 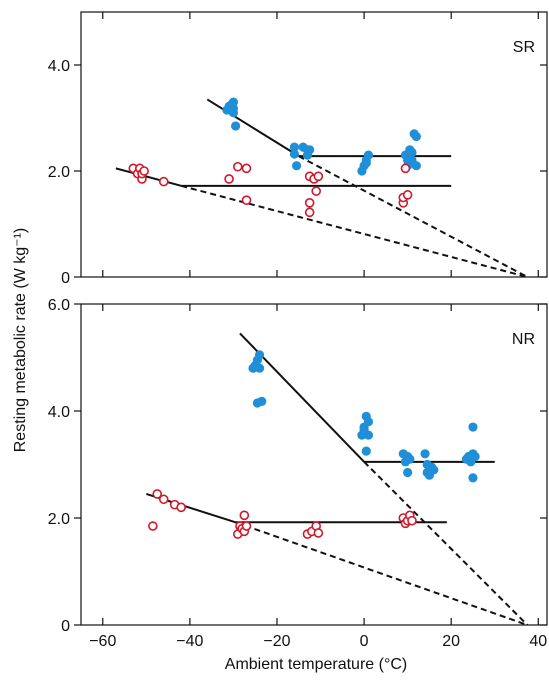 I want to click on x-tick-label: 40, so click(x=538, y=641).